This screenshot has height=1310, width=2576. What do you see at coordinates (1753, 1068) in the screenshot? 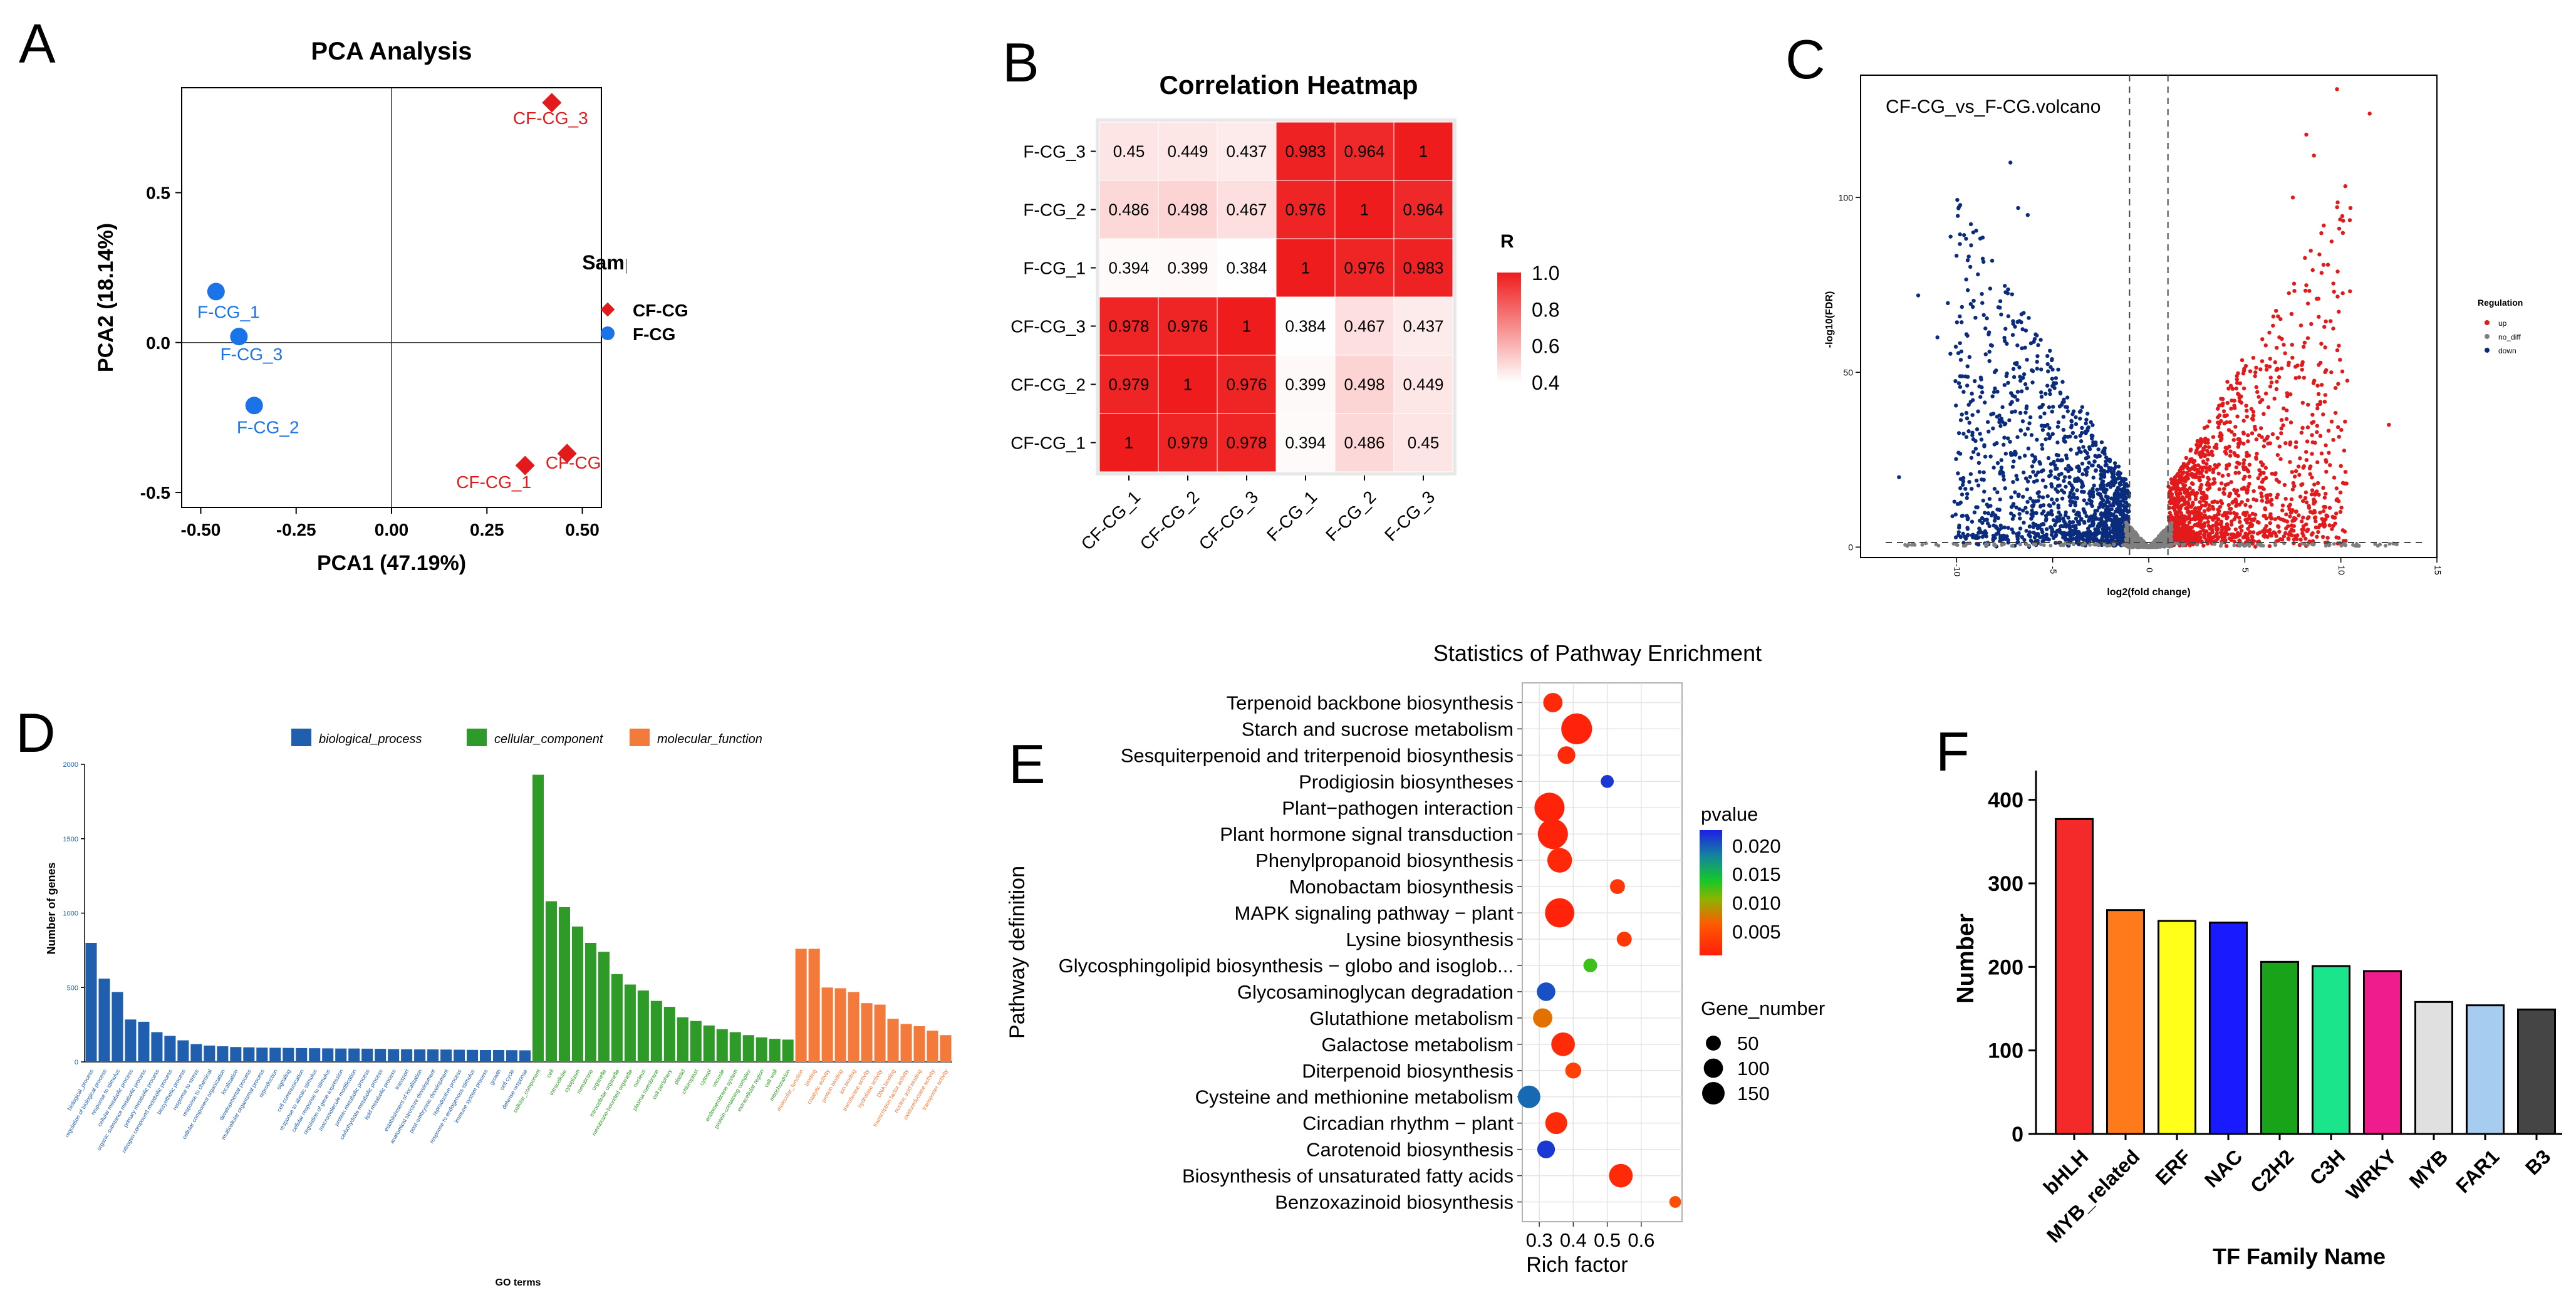
I see `size-legend-label: 100` at bounding box center [1753, 1068].